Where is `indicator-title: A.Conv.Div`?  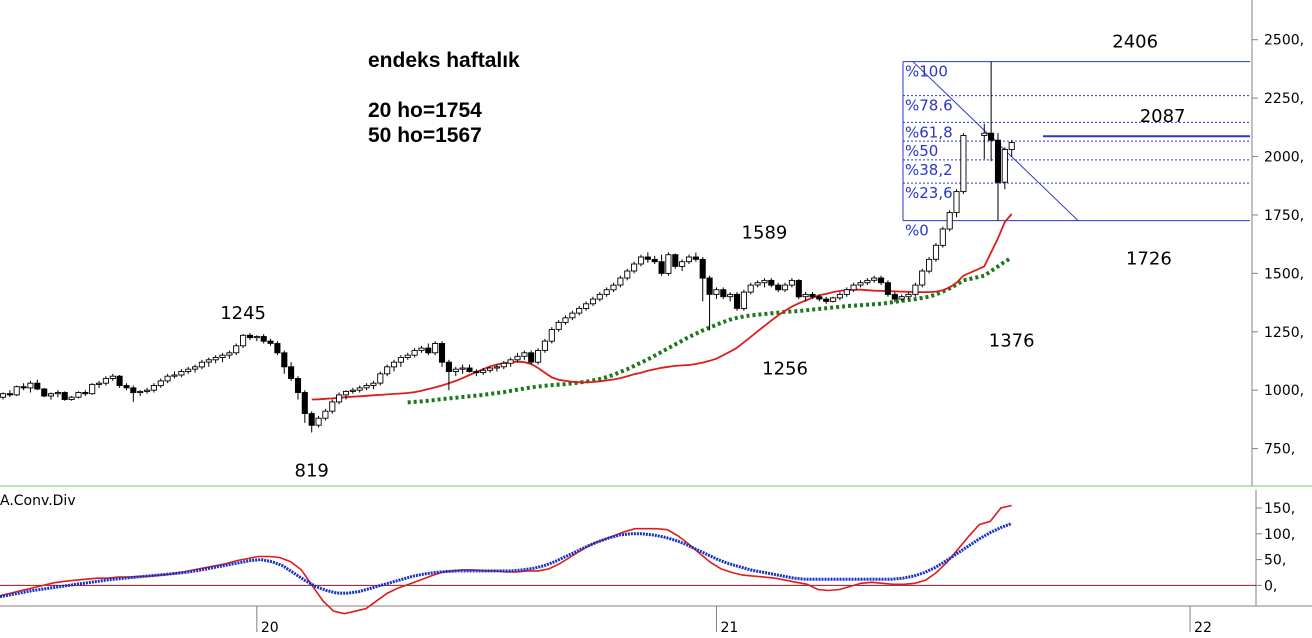 indicator-title: A.Conv.Div is located at coordinates (38, 501).